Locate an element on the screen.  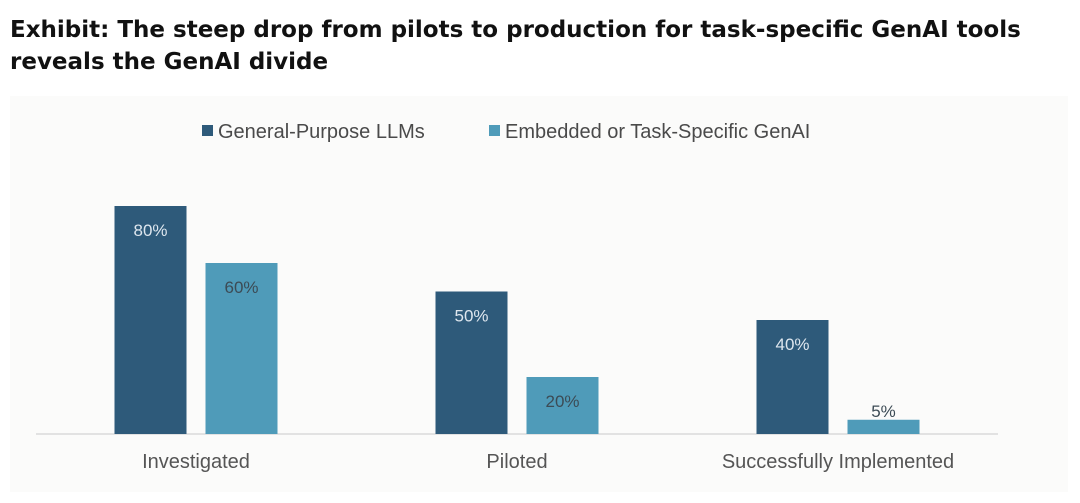
category-label-3: Successfully Implemented is located at coordinates (838, 462).